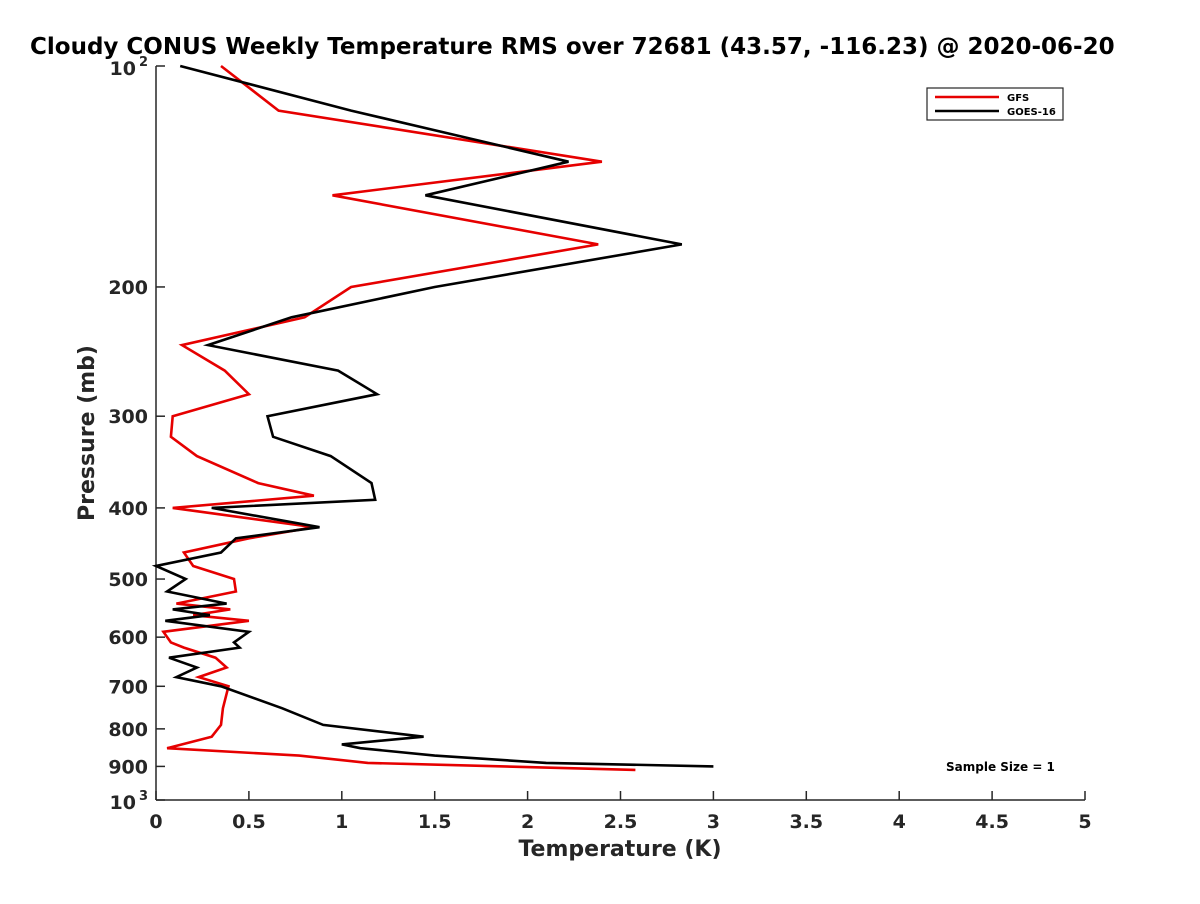 The width and height of the screenshot is (1200, 904). What do you see at coordinates (1084, 822) in the screenshot?
I see `x-tick-label: 5` at bounding box center [1084, 822].